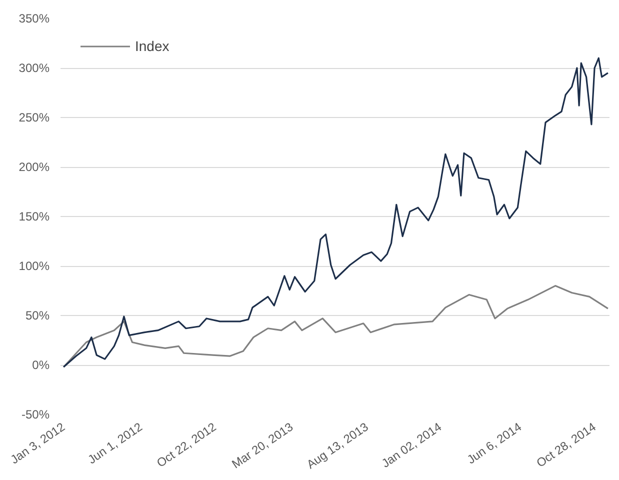 The image size is (619, 480). What do you see at coordinates (34, 19) in the screenshot?
I see `y-tick-label: 350%` at bounding box center [34, 19].